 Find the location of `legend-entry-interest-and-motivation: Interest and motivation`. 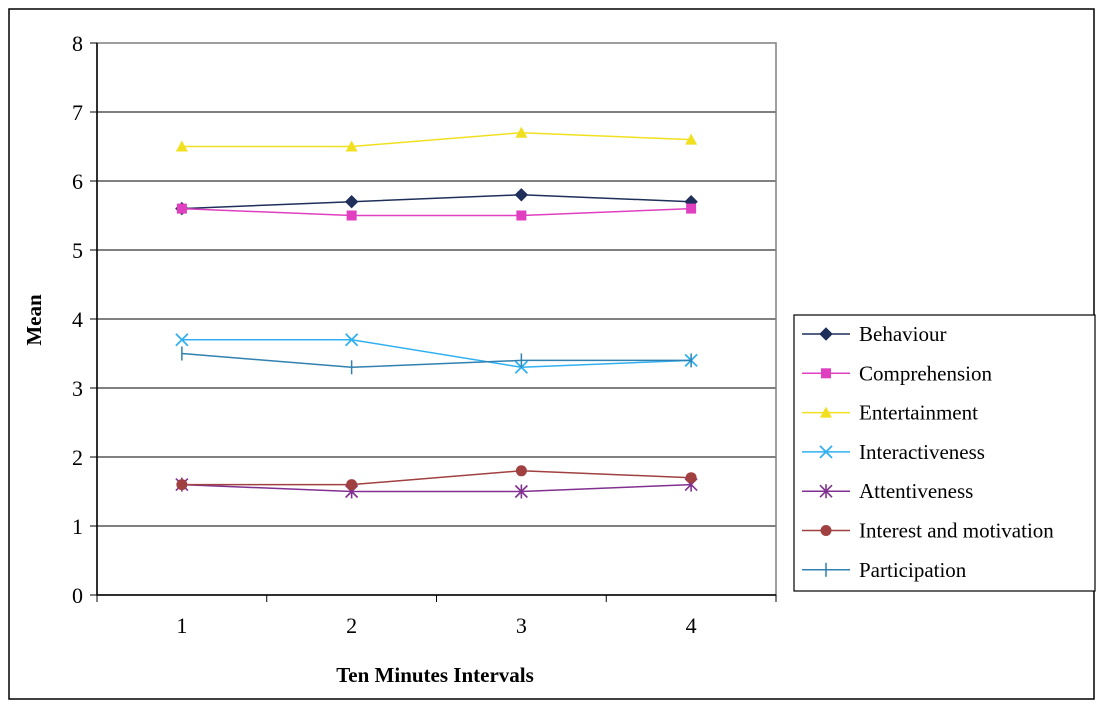

legend-entry-interest-and-motivation: Interest and motivation is located at coordinates (928, 531).